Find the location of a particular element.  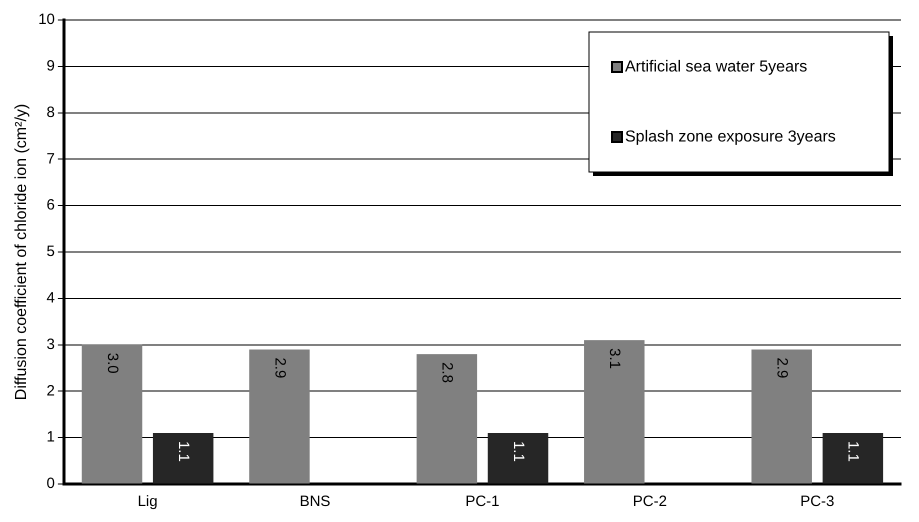

y-tick-label: 6 is located at coordinates (50, 205).